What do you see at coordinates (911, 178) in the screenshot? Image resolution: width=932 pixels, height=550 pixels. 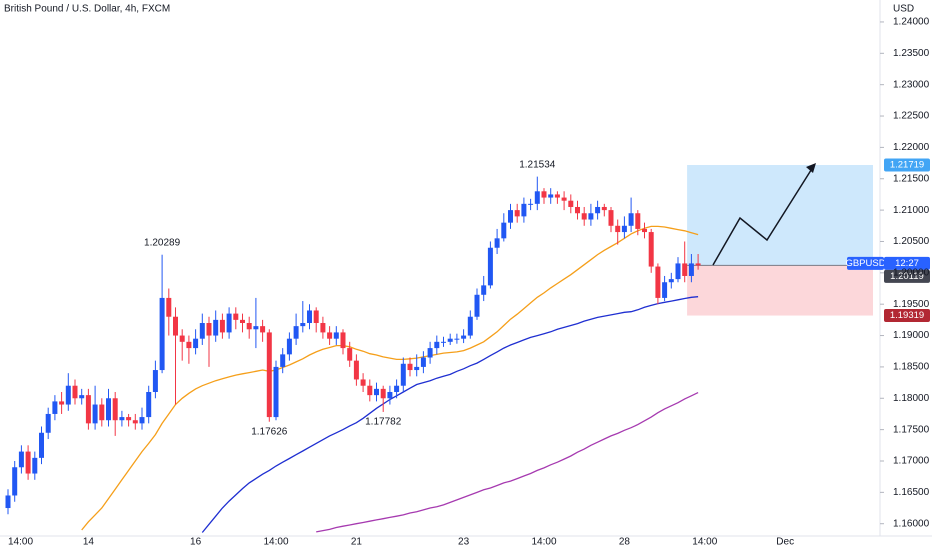 I see `y-tick-label: 1.21500` at bounding box center [911, 178].